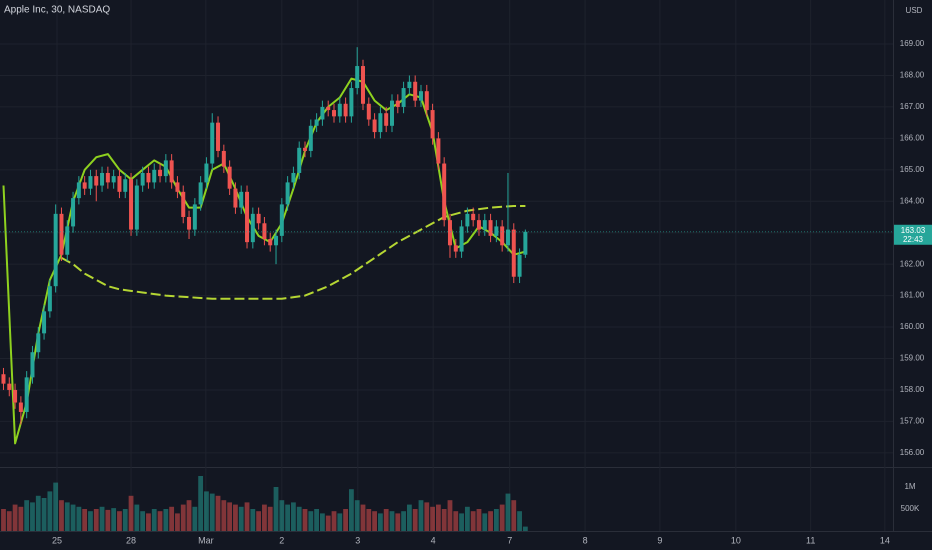 Image resolution: width=932 pixels, height=550 pixels. What do you see at coordinates (912, 137) in the screenshot?
I see `y-tick-label: 166.00` at bounding box center [912, 137].